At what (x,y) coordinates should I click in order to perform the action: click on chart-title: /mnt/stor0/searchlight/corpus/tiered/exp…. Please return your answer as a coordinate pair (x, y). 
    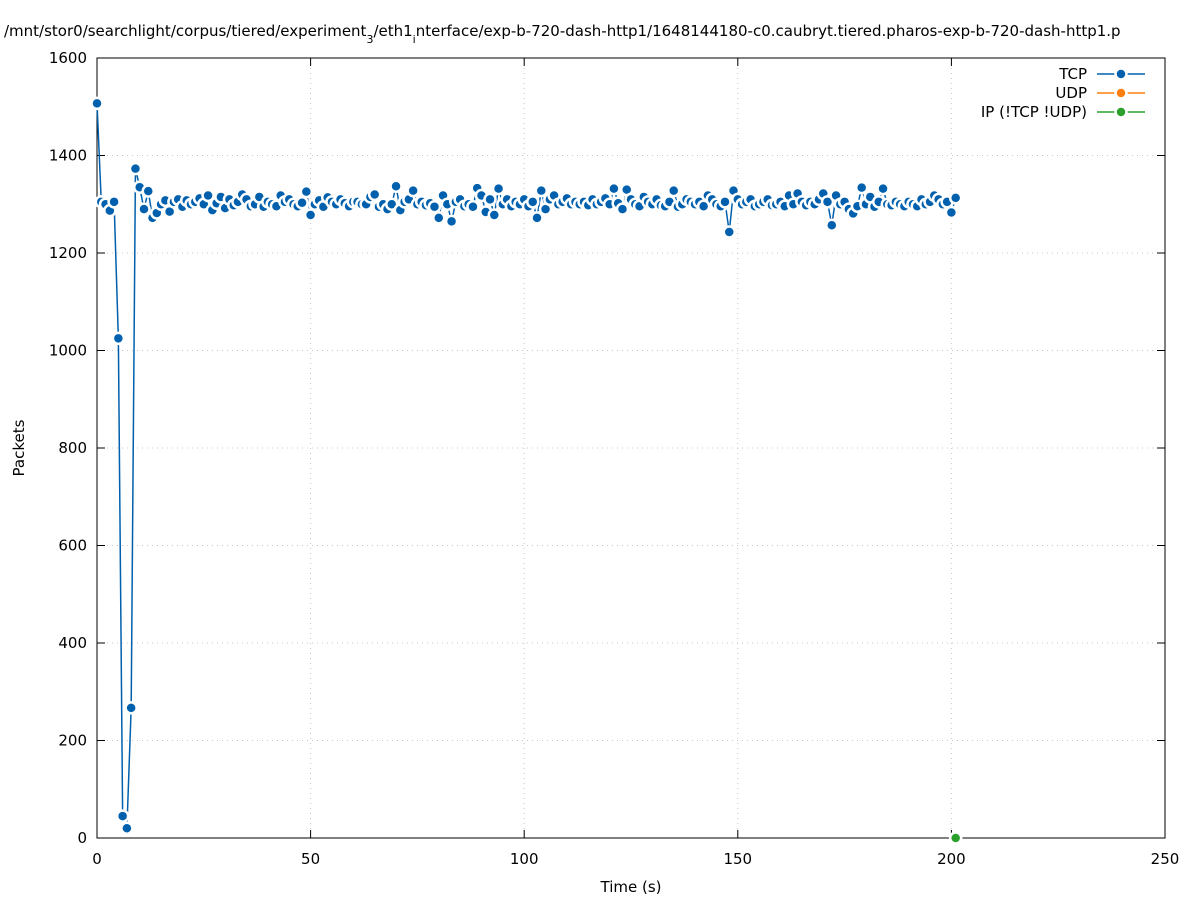
    Looking at the image, I should click on (562, 34).